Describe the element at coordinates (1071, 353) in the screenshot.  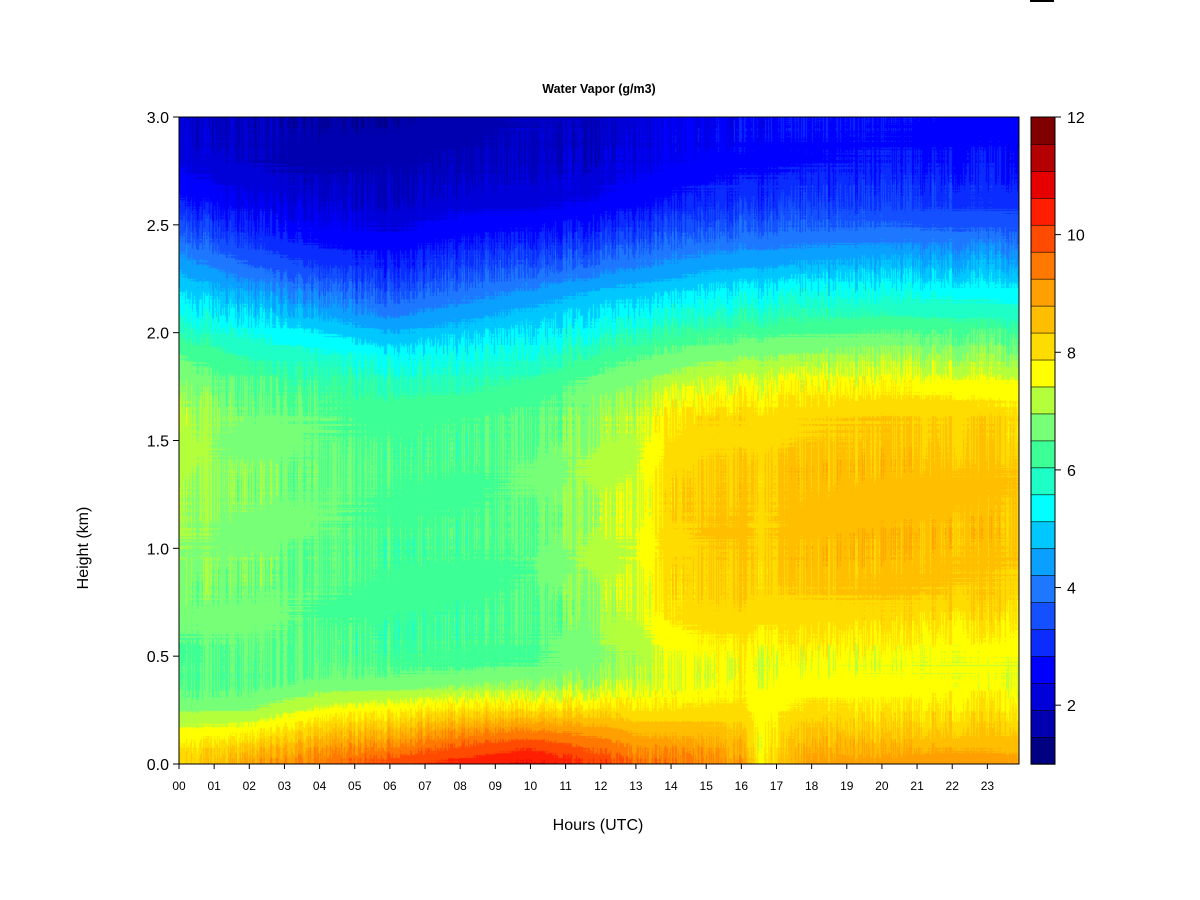
I see `colorbar-tick-label: 8` at that location.